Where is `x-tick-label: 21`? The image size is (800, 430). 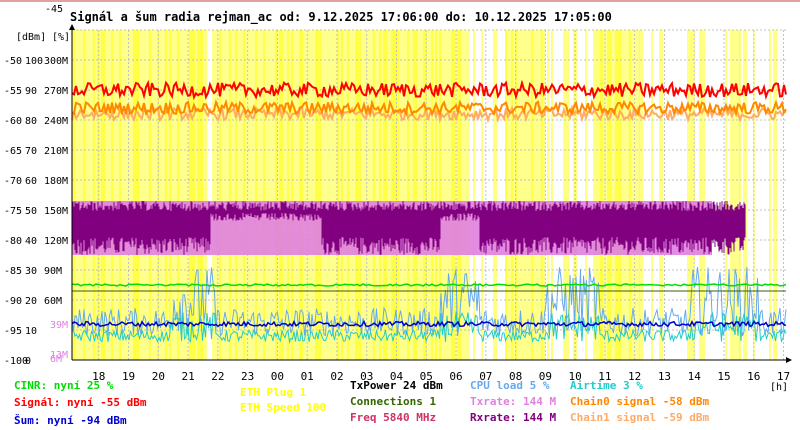
x-tick-label: 21 is located at coordinates (187, 376).